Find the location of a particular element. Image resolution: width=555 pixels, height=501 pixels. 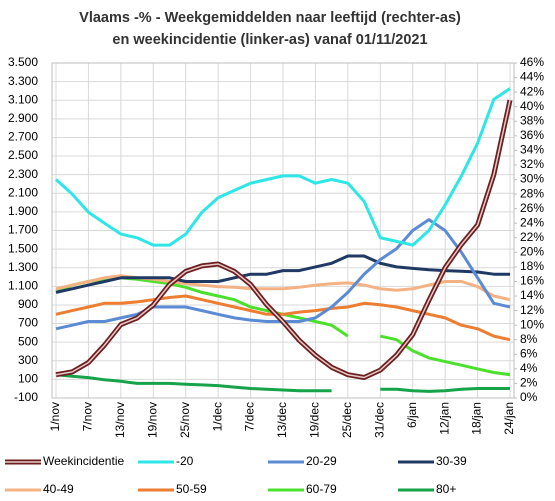

y2-tick-label: 2% is located at coordinates (529, 383).